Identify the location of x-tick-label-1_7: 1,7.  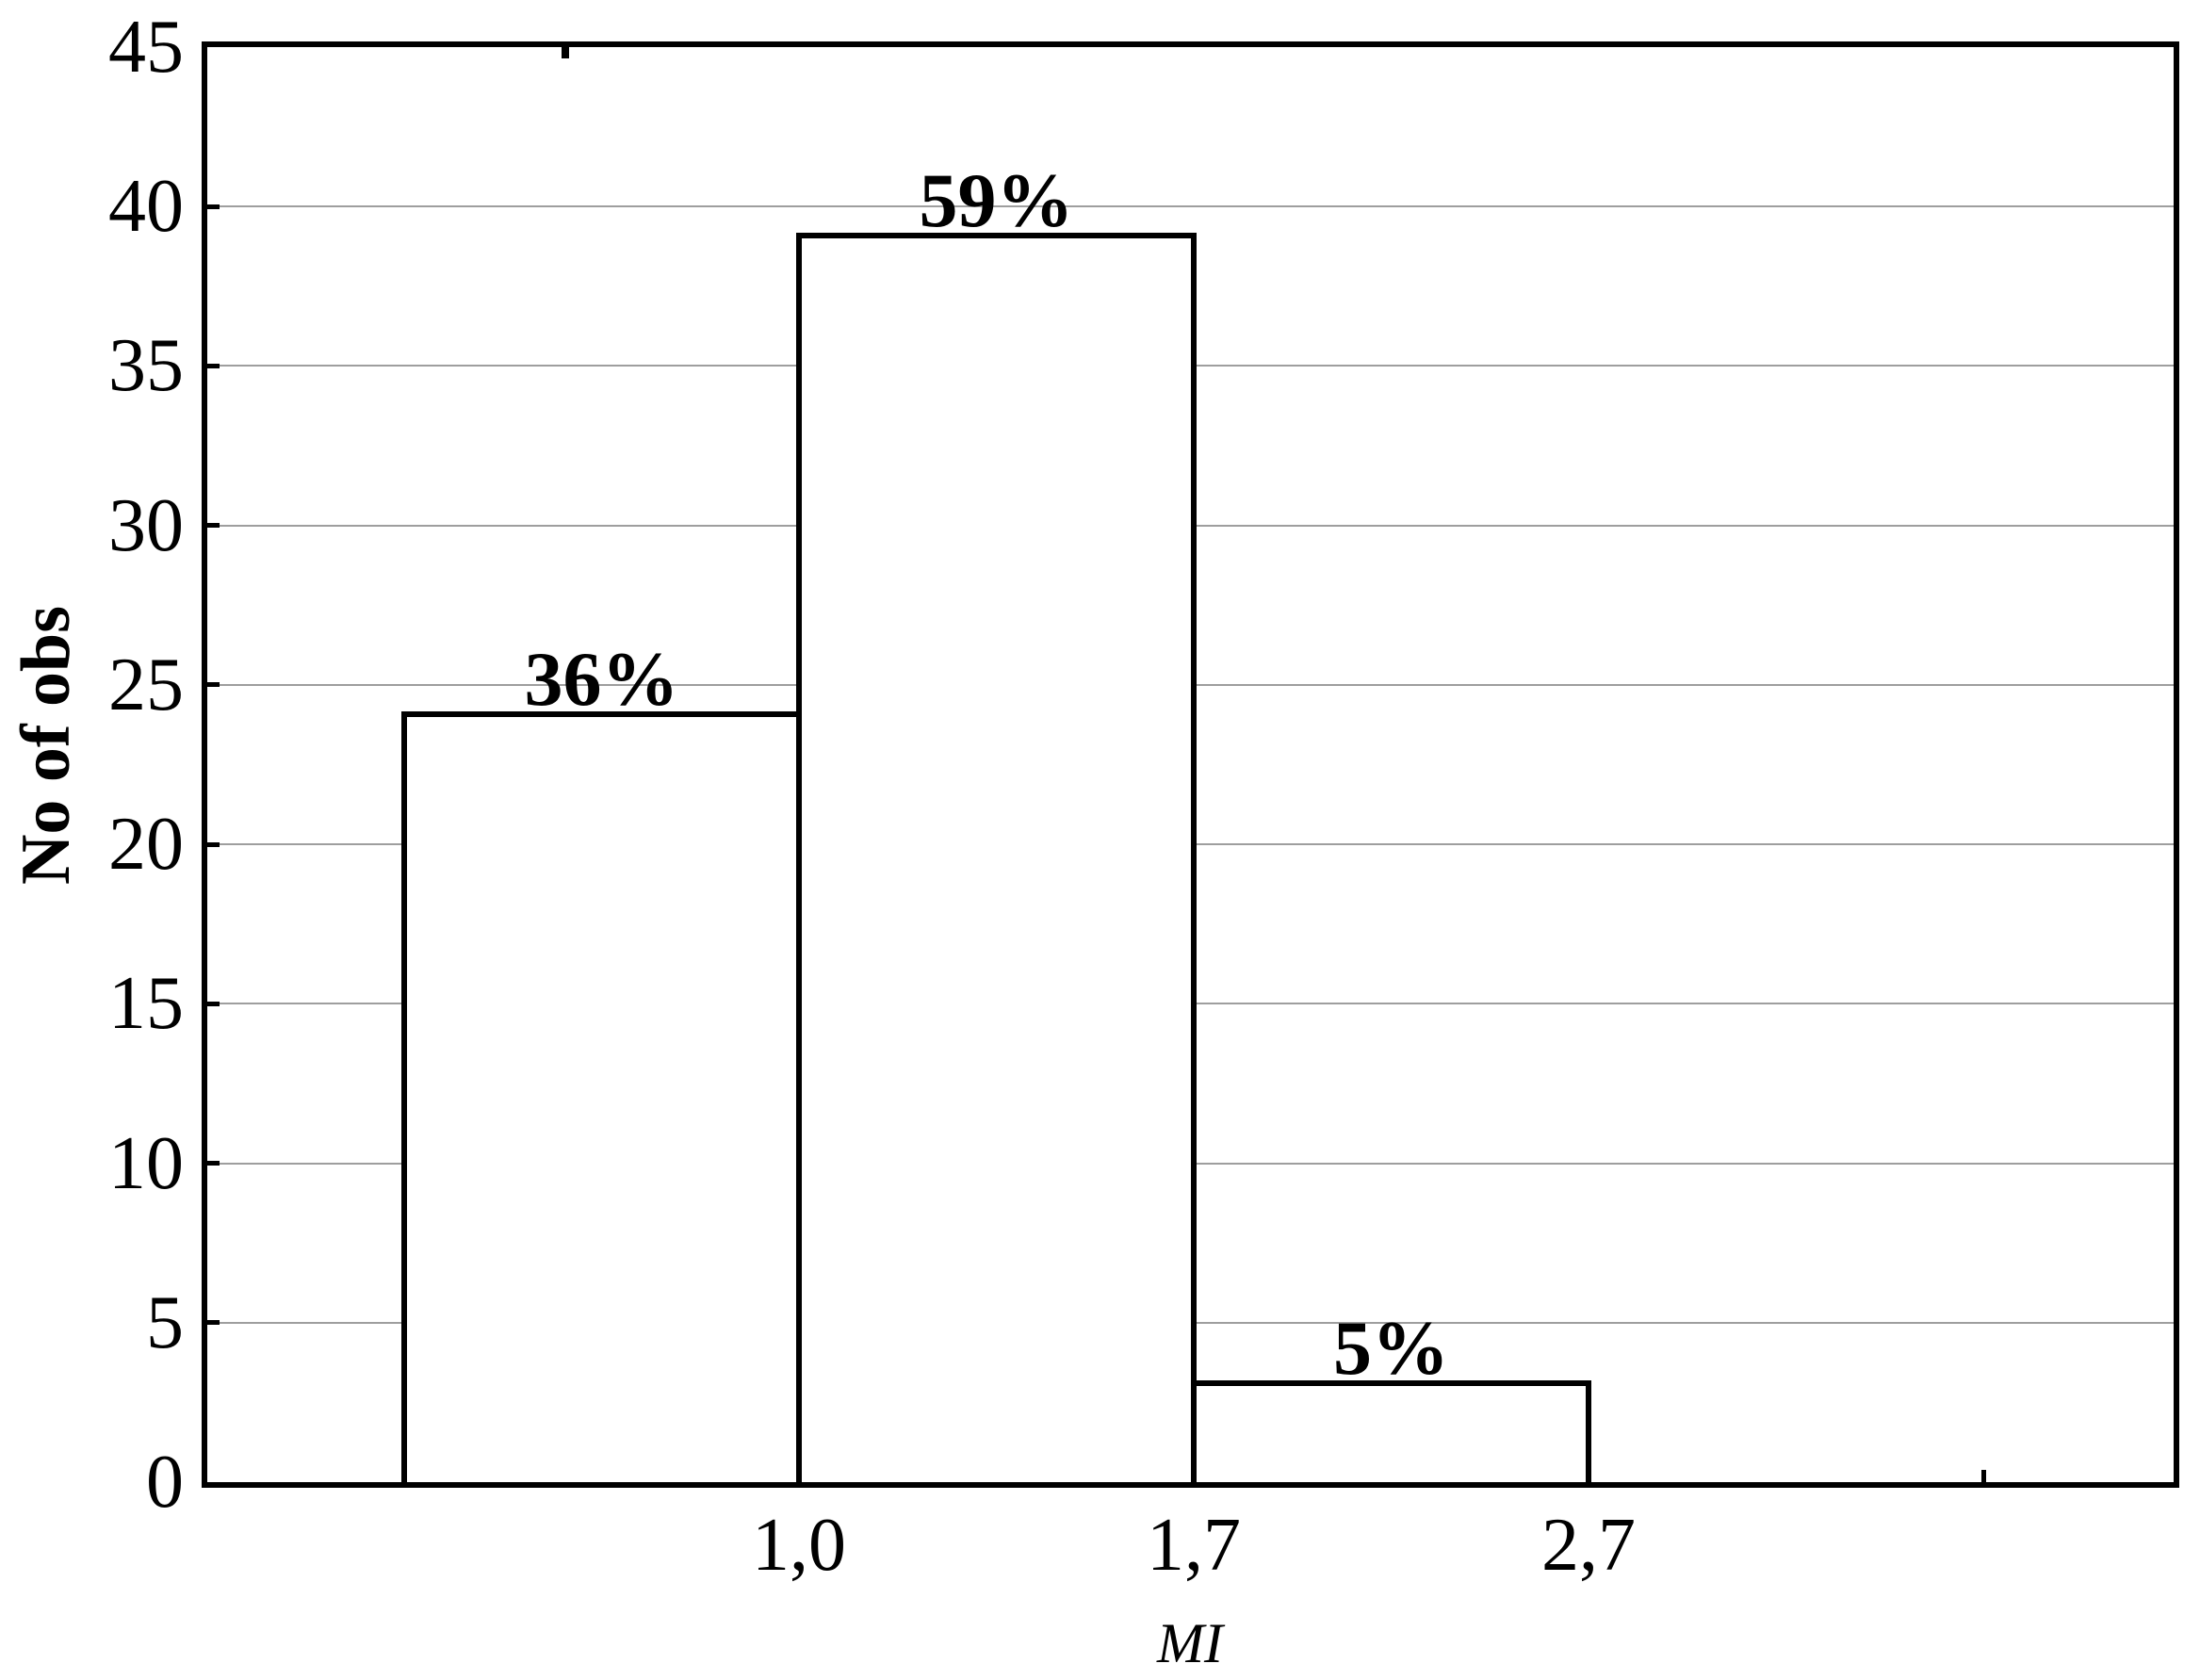
(1194, 1545).